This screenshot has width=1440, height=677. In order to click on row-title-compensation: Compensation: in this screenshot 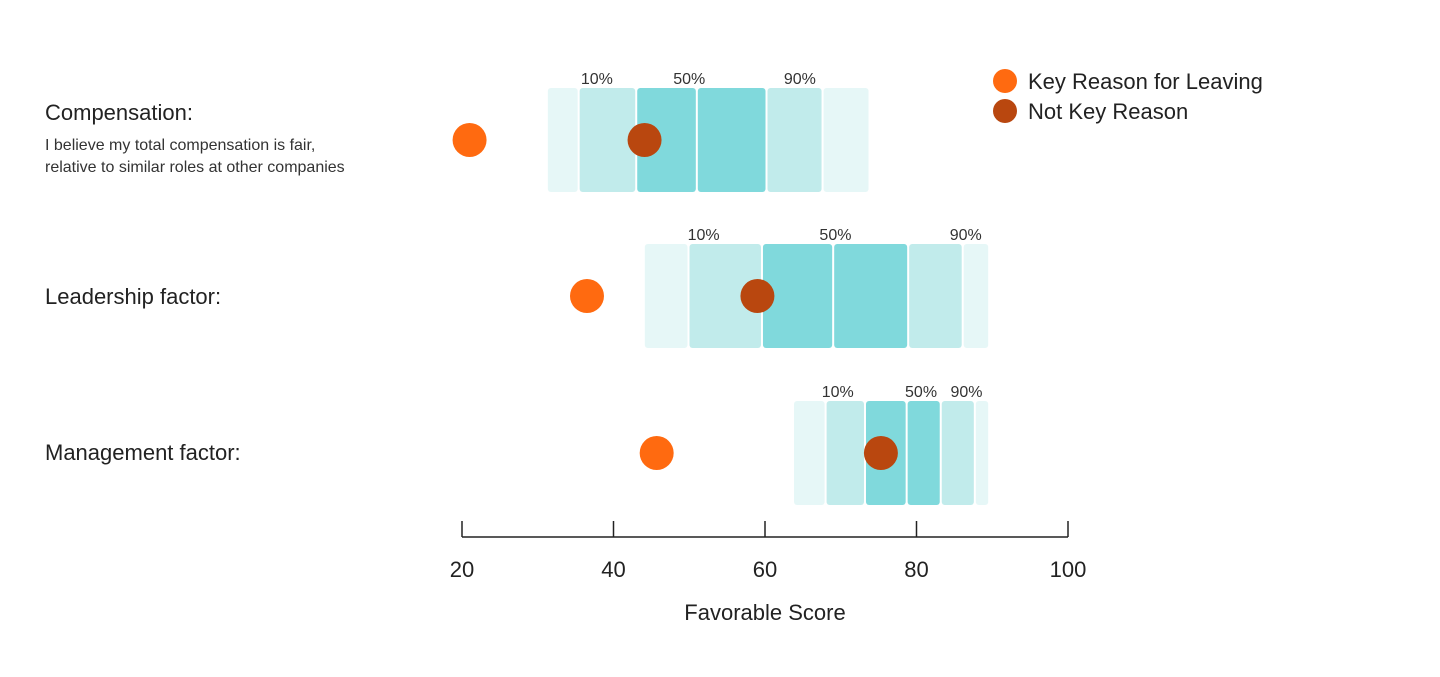, I will do `click(119, 112)`.